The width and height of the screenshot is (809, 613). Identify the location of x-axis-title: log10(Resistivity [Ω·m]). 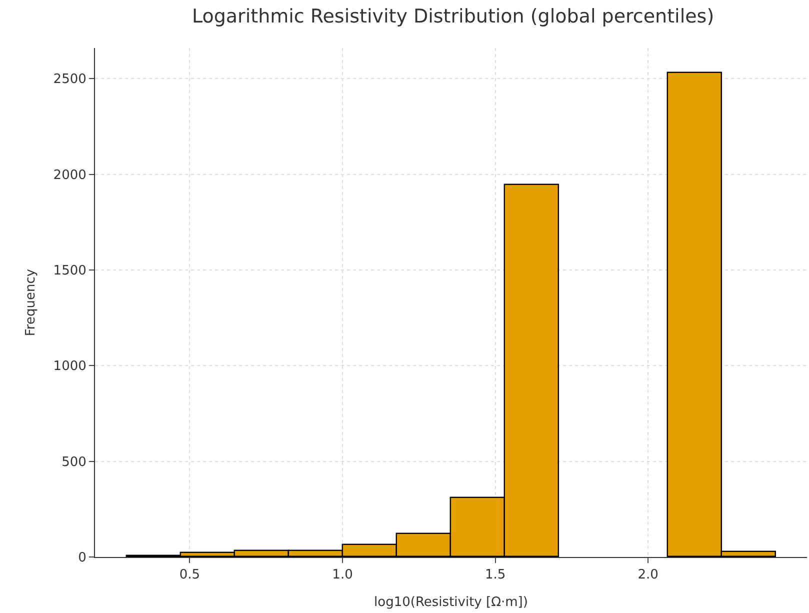
(451, 602).